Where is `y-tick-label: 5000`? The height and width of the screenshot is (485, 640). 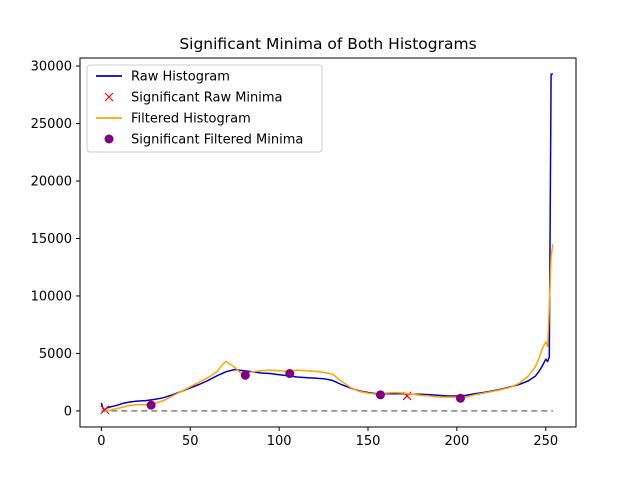
y-tick-label: 5000 is located at coordinates (55, 354).